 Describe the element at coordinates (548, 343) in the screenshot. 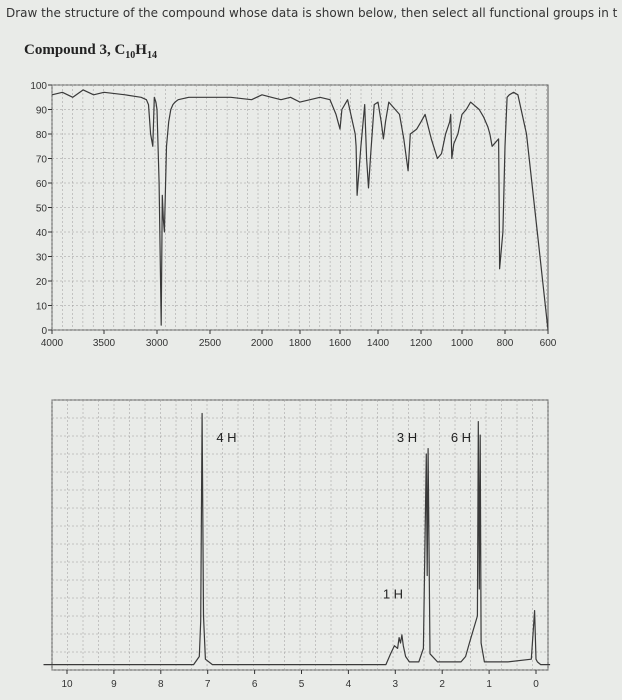

I see `ir-x-tick-label: 600` at that location.